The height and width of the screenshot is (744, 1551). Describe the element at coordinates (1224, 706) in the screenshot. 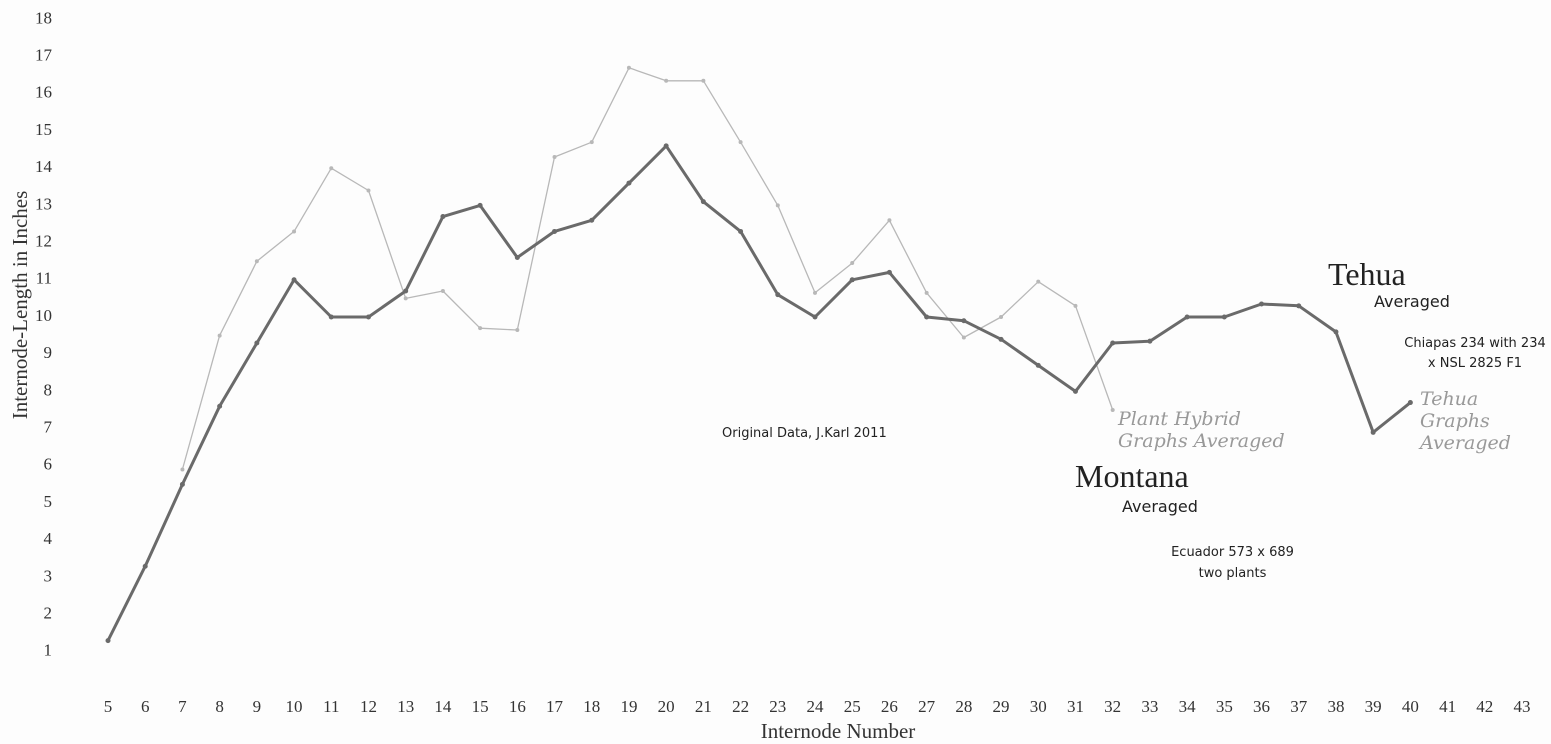

I see `x-tick-label: 35` at that location.